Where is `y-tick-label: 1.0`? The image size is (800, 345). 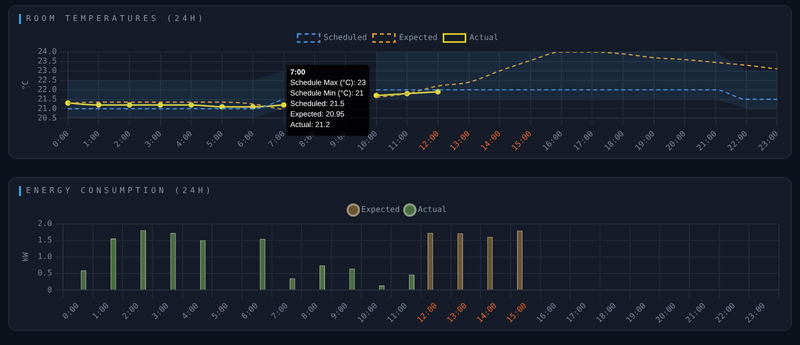 y-tick-label: 1.0 is located at coordinates (45, 257).